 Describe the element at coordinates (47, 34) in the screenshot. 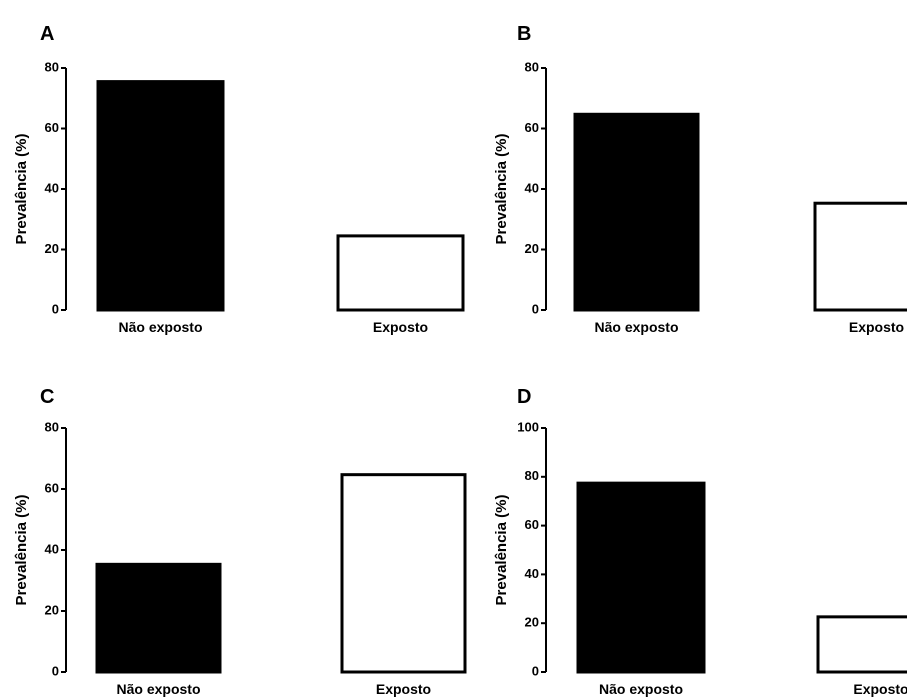

I see `panel-letter: A` at that location.